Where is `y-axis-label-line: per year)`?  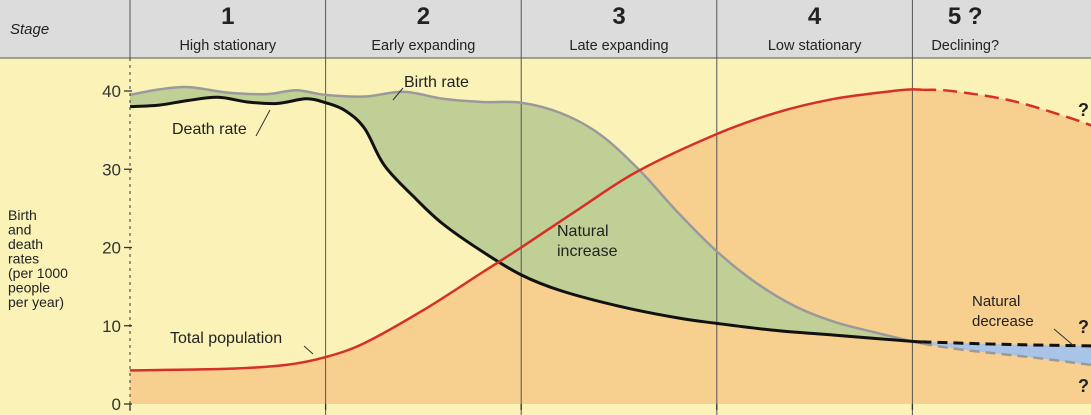 y-axis-label-line: per year) is located at coordinates (36, 302).